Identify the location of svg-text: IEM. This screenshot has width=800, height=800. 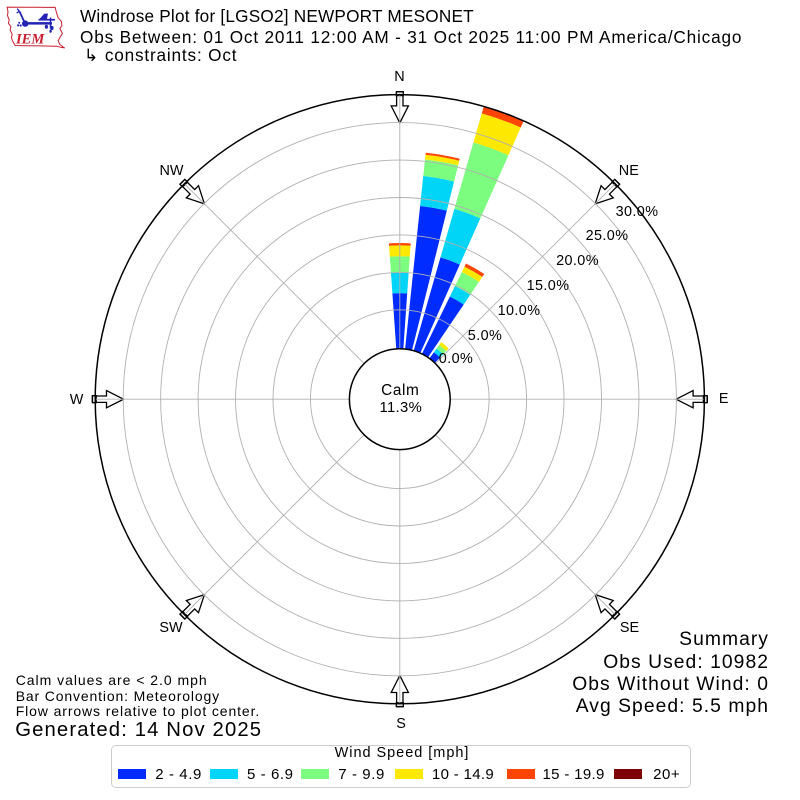
(30, 39).